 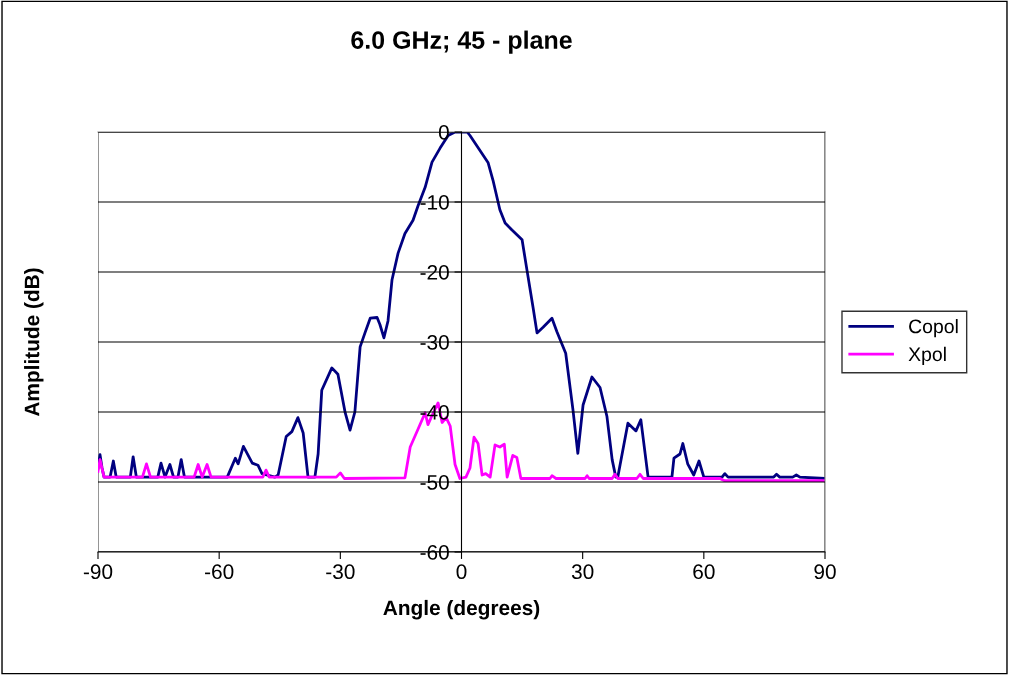 I want to click on x-tick-label: 0, so click(x=461, y=572).